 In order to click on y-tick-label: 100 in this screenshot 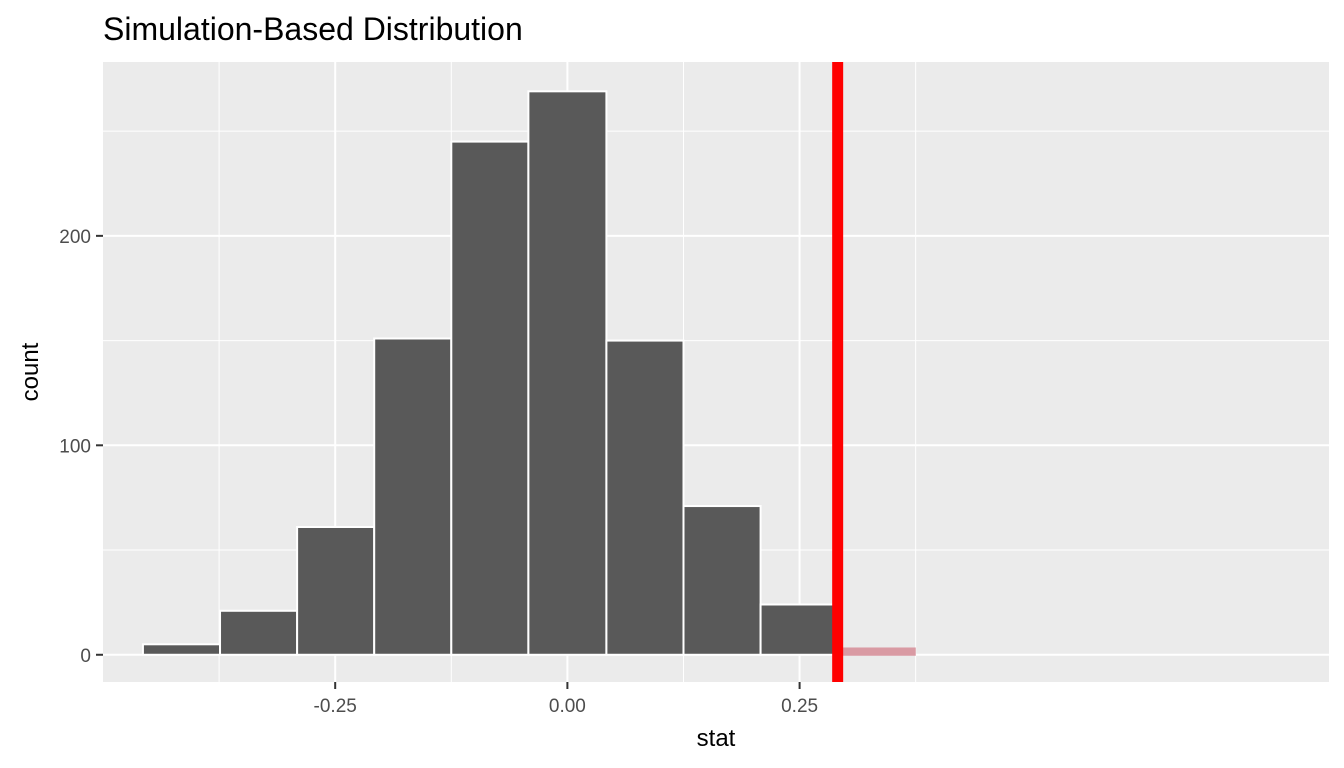, I will do `click(75, 446)`.